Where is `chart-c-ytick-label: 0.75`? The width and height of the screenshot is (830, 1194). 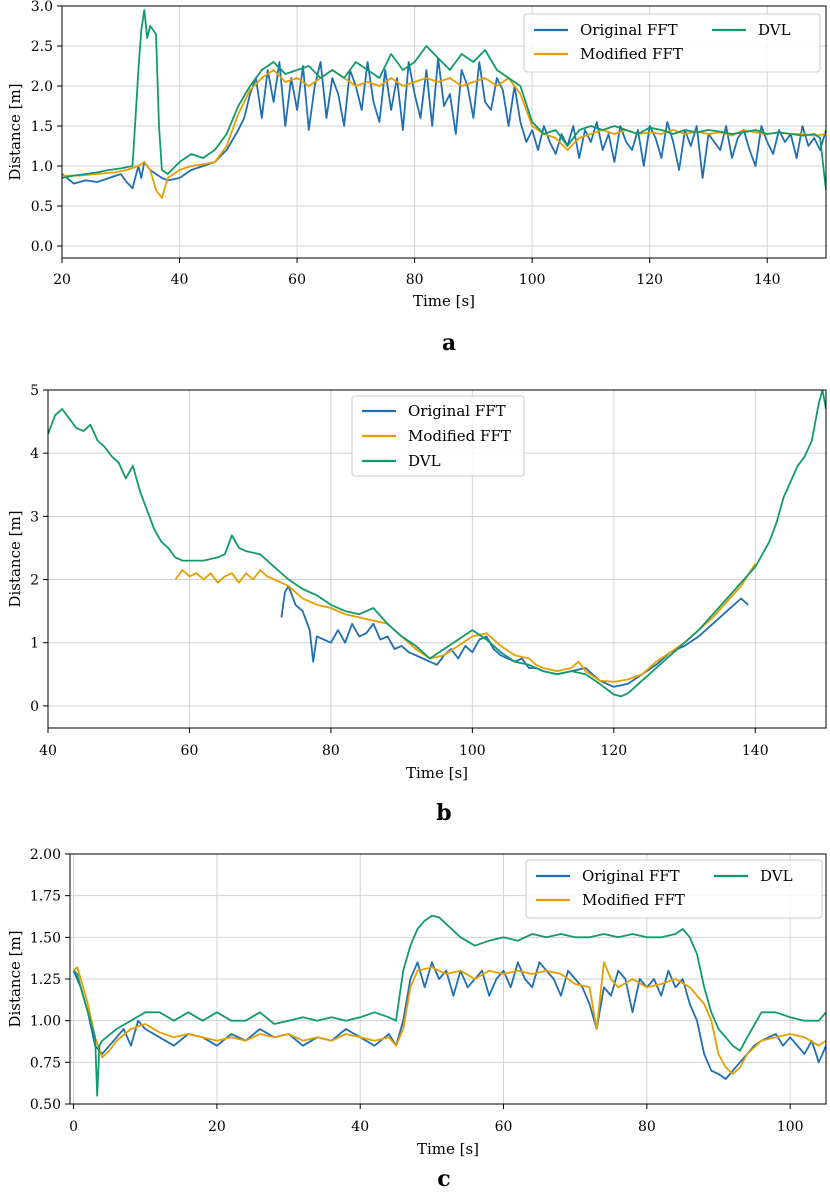
chart-c-ytick-label: 0.75 is located at coordinates (45, 1063).